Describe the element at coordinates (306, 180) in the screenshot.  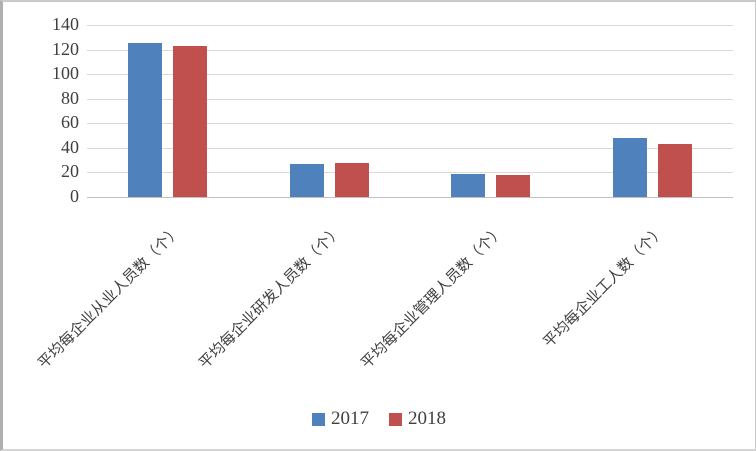
I see `bar-2017-cat2` at that location.